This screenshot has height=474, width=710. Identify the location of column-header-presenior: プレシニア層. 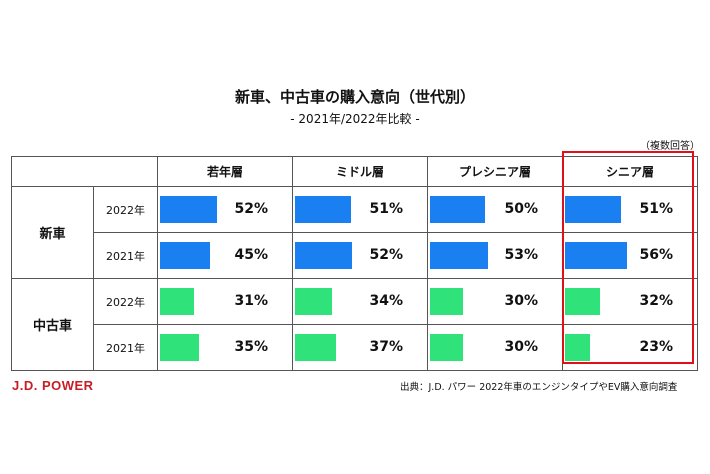
(495, 171).